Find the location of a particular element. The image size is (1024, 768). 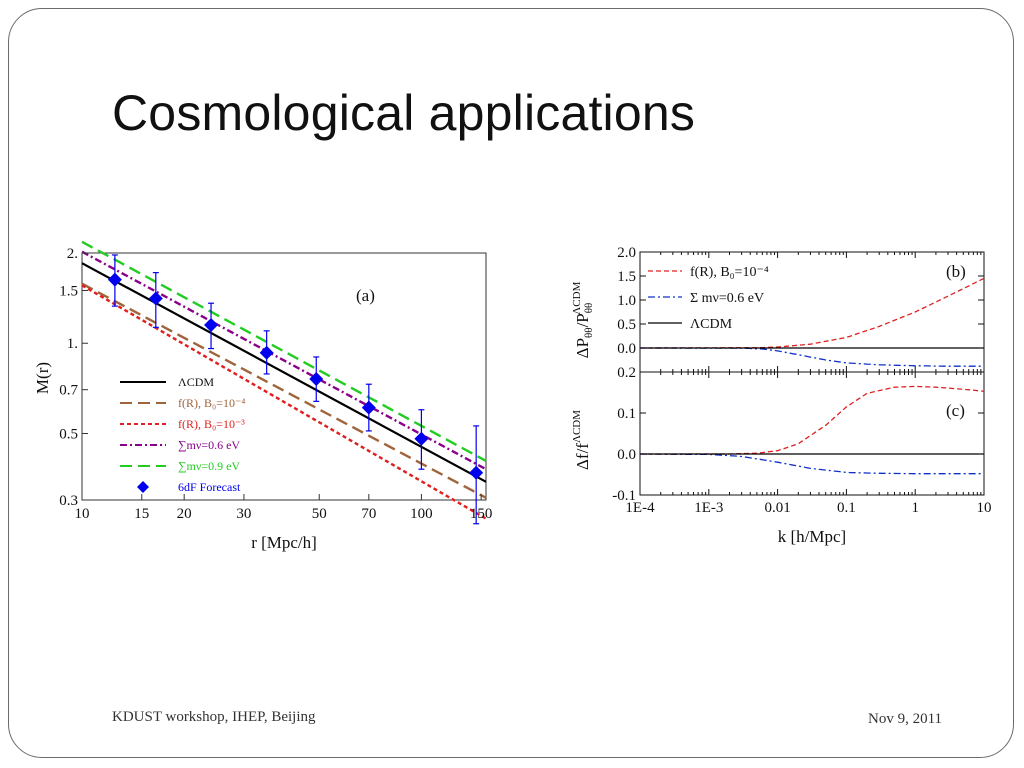

chart-c-xtick-label: 10 is located at coordinates (984, 508).